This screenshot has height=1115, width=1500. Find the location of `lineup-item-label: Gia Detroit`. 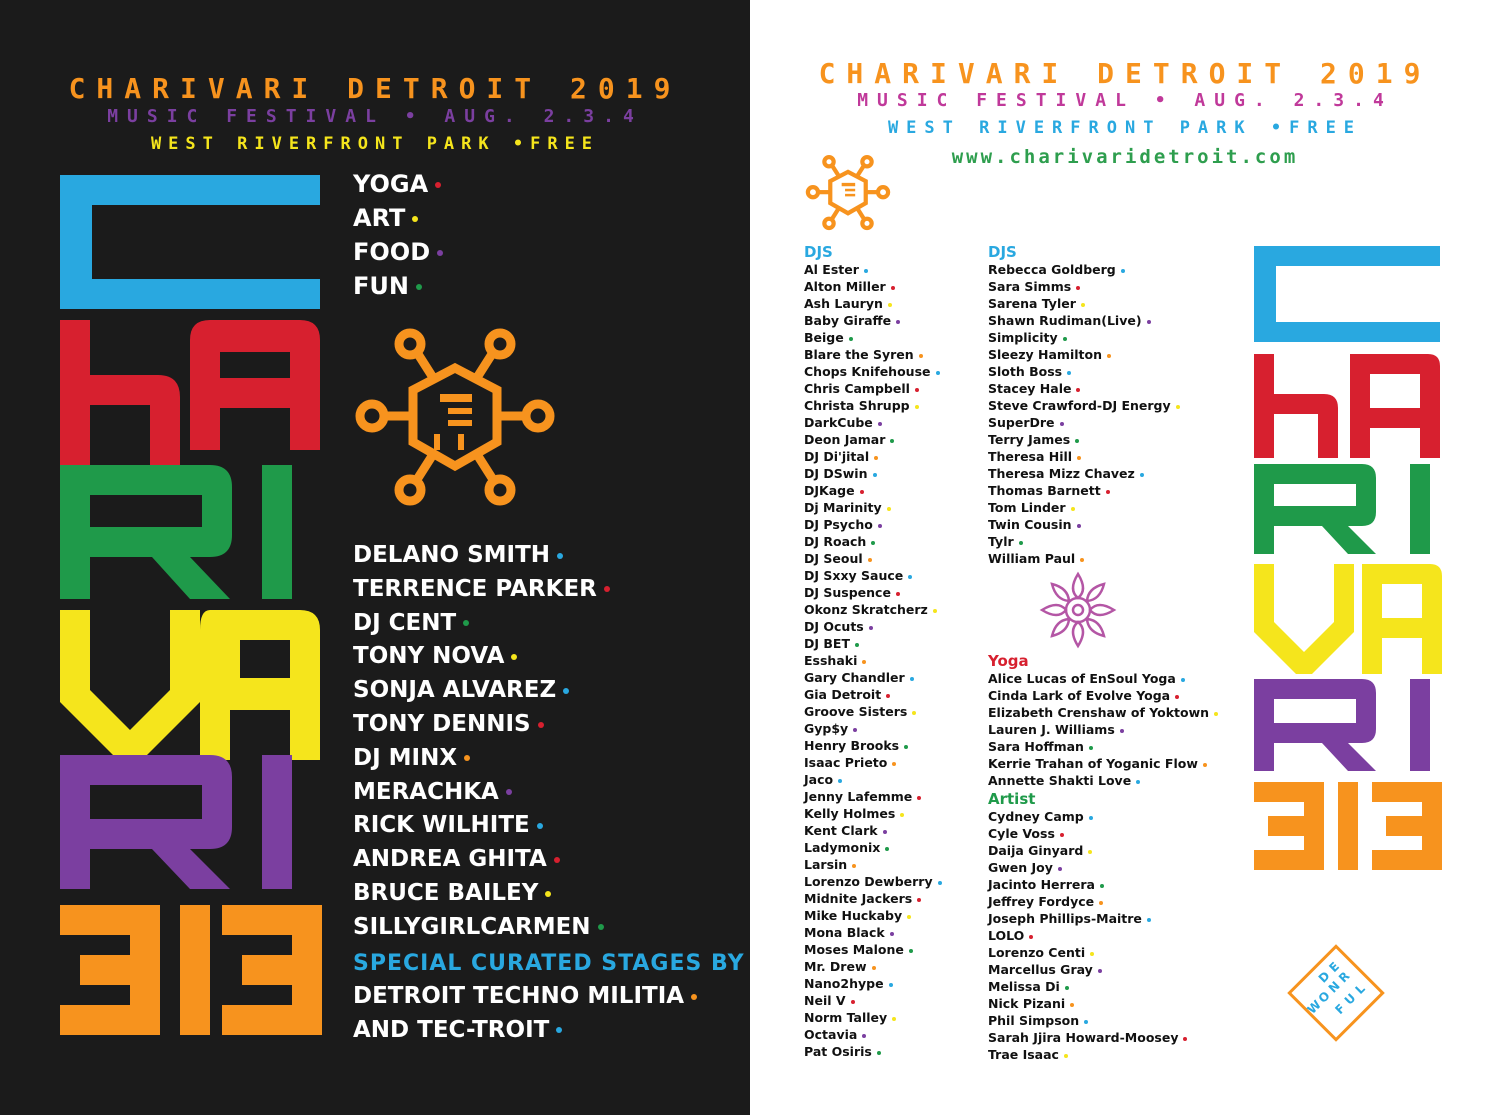

lineup-item-label: Gia Detroit is located at coordinates (843, 694).